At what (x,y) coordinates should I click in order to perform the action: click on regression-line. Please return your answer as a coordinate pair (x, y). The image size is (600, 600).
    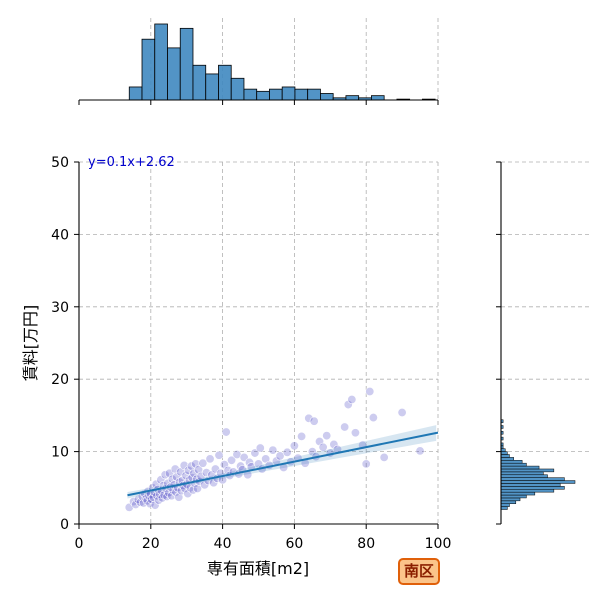
    Looking at the image, I should click on (283, 464).